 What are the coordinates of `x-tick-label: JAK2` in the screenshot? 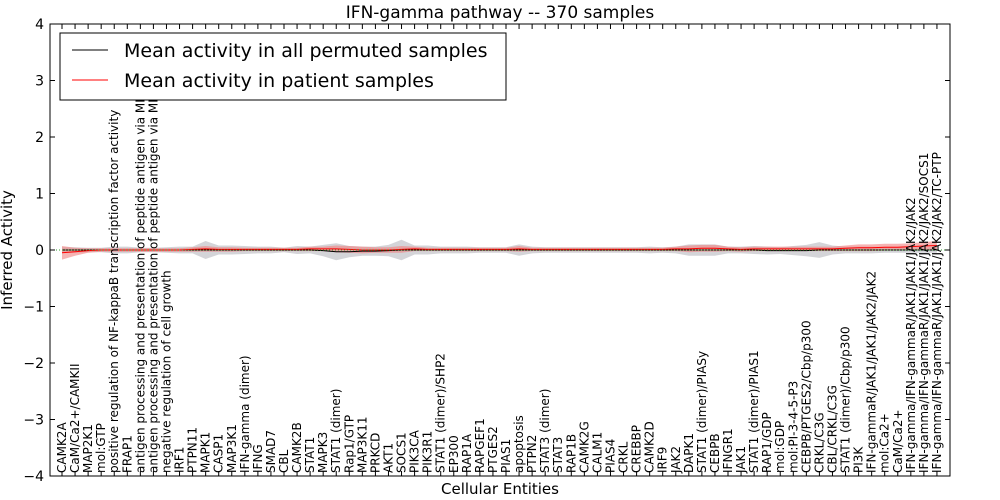 It's located at (676, 460).